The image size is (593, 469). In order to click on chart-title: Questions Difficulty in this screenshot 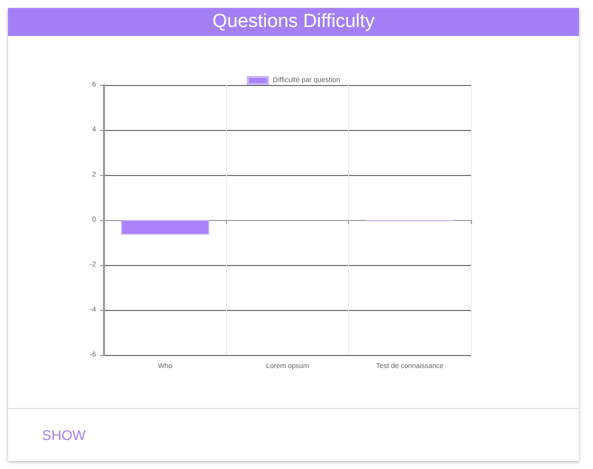, I will do `click(293, 22)`.